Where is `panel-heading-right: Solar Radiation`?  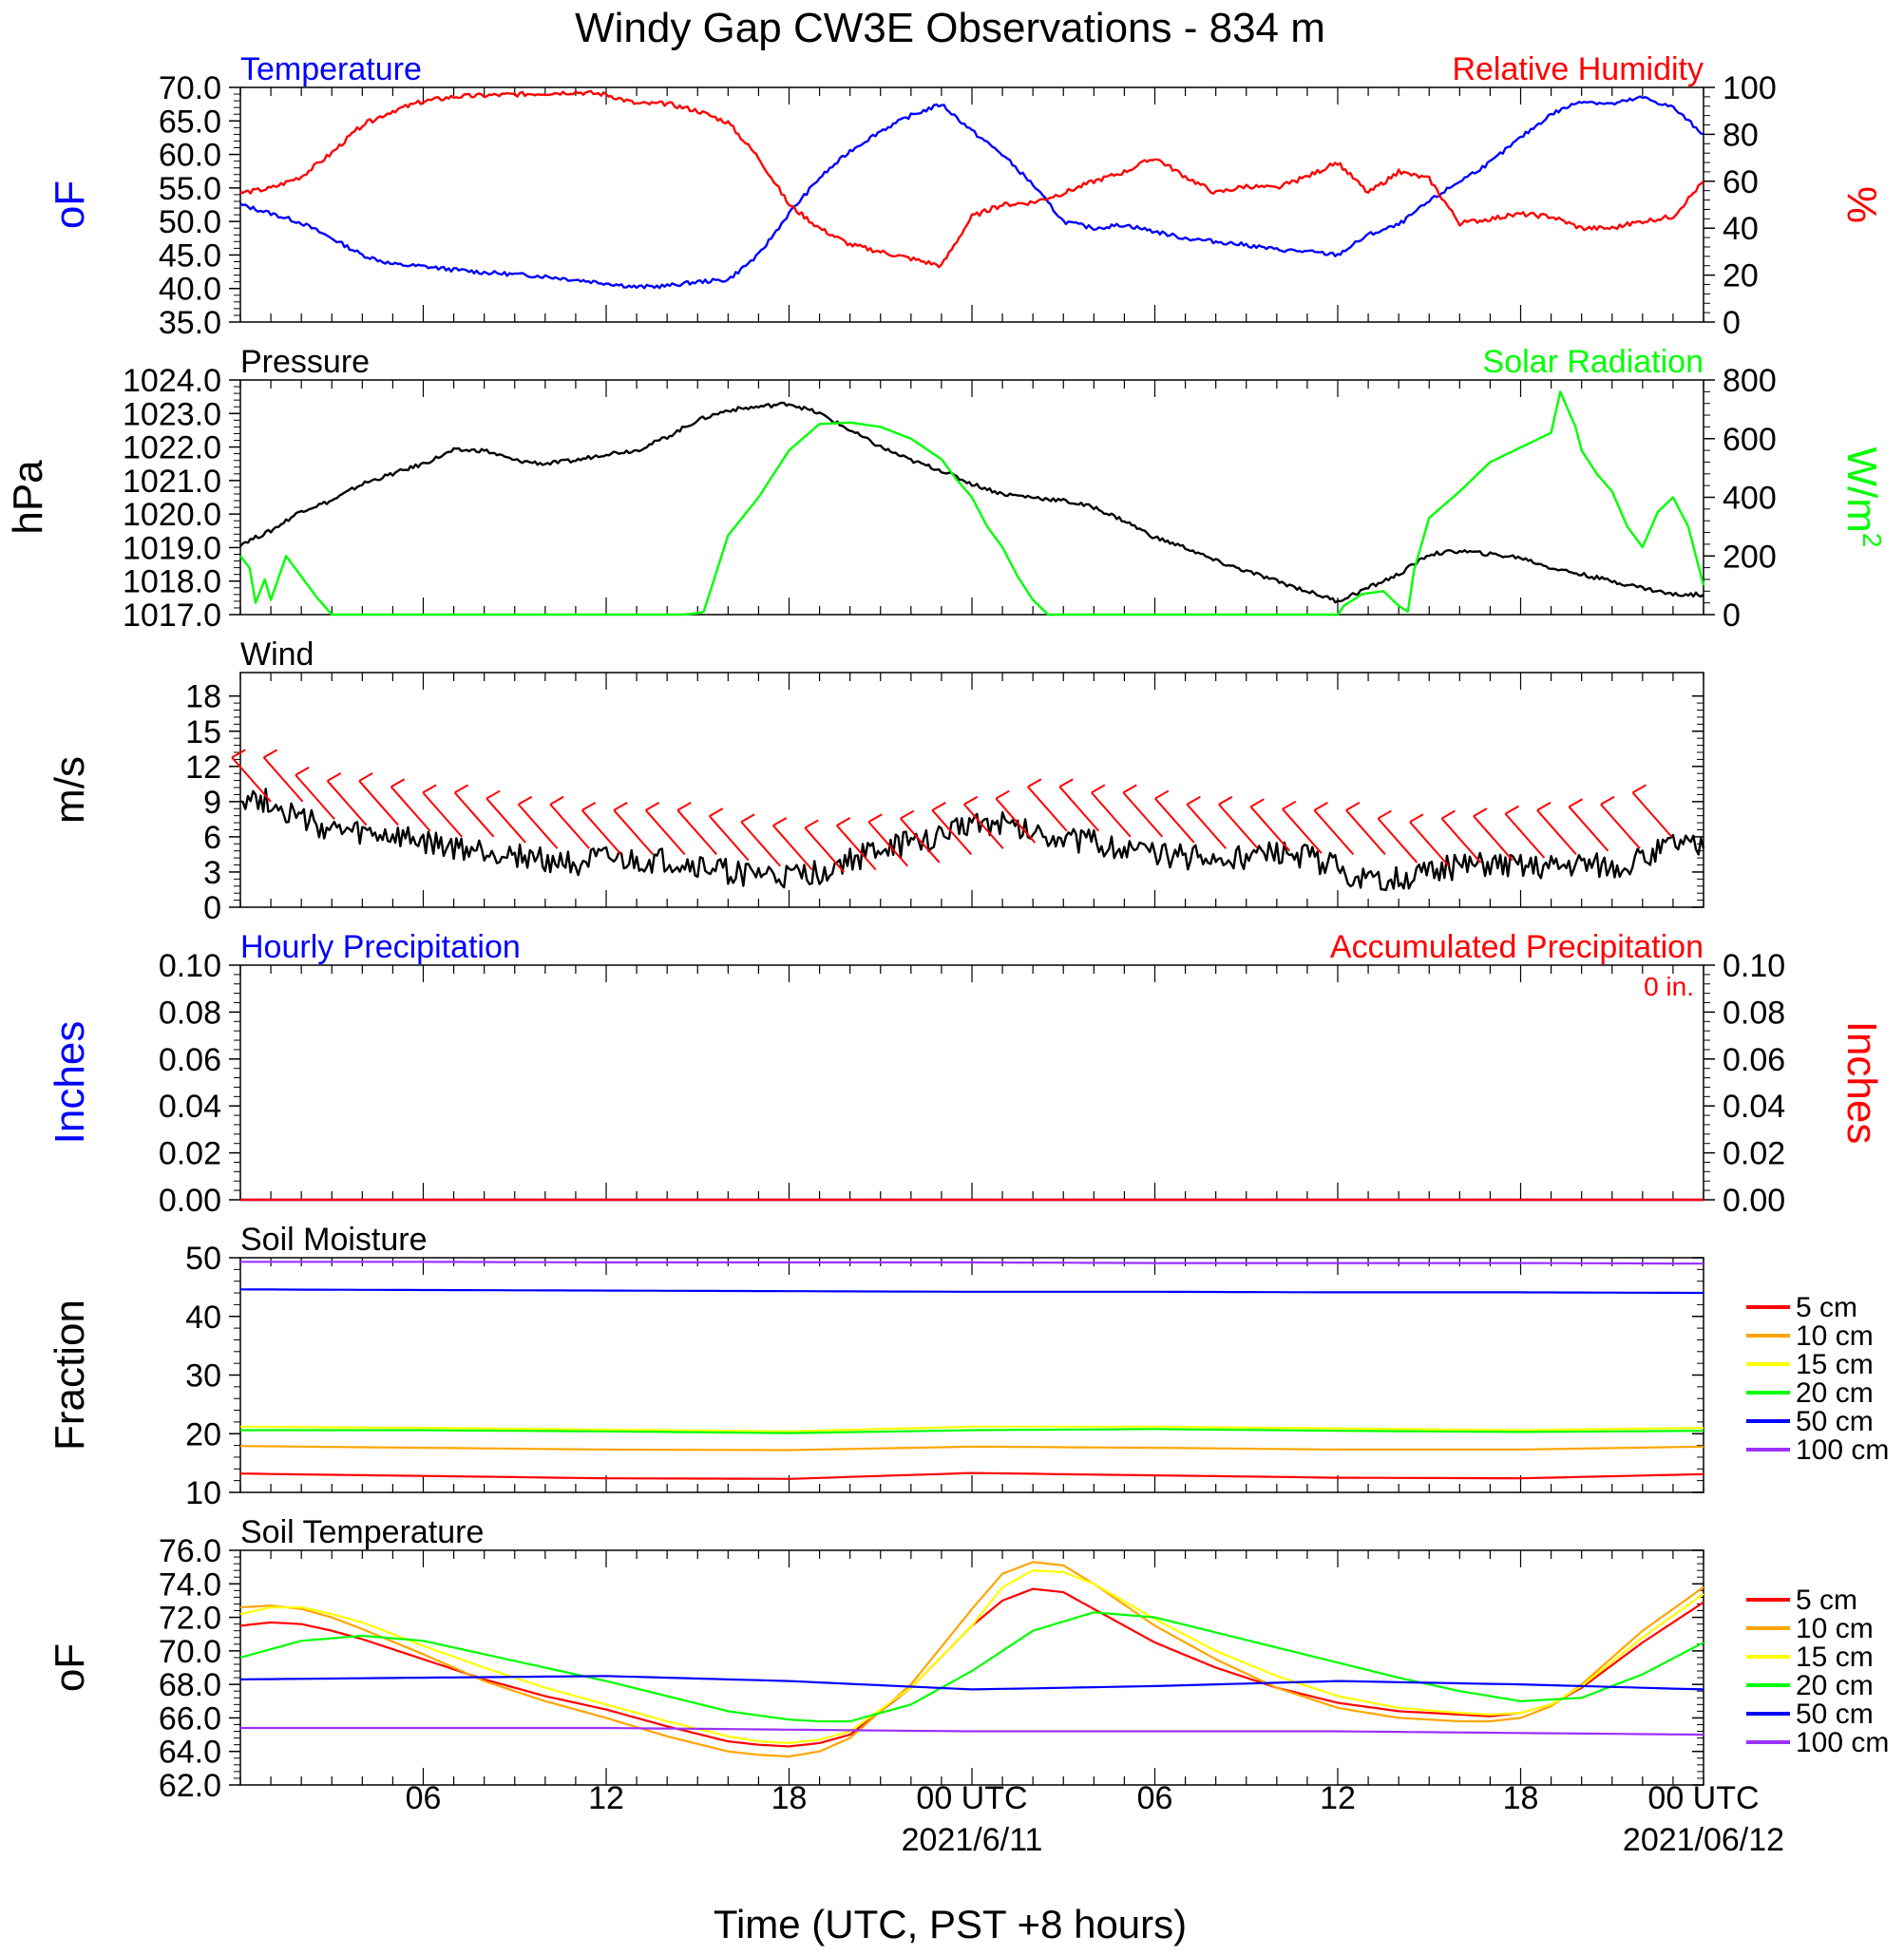
panel-heading-right: Solar Radiation is located at coordinates (1593, 362).